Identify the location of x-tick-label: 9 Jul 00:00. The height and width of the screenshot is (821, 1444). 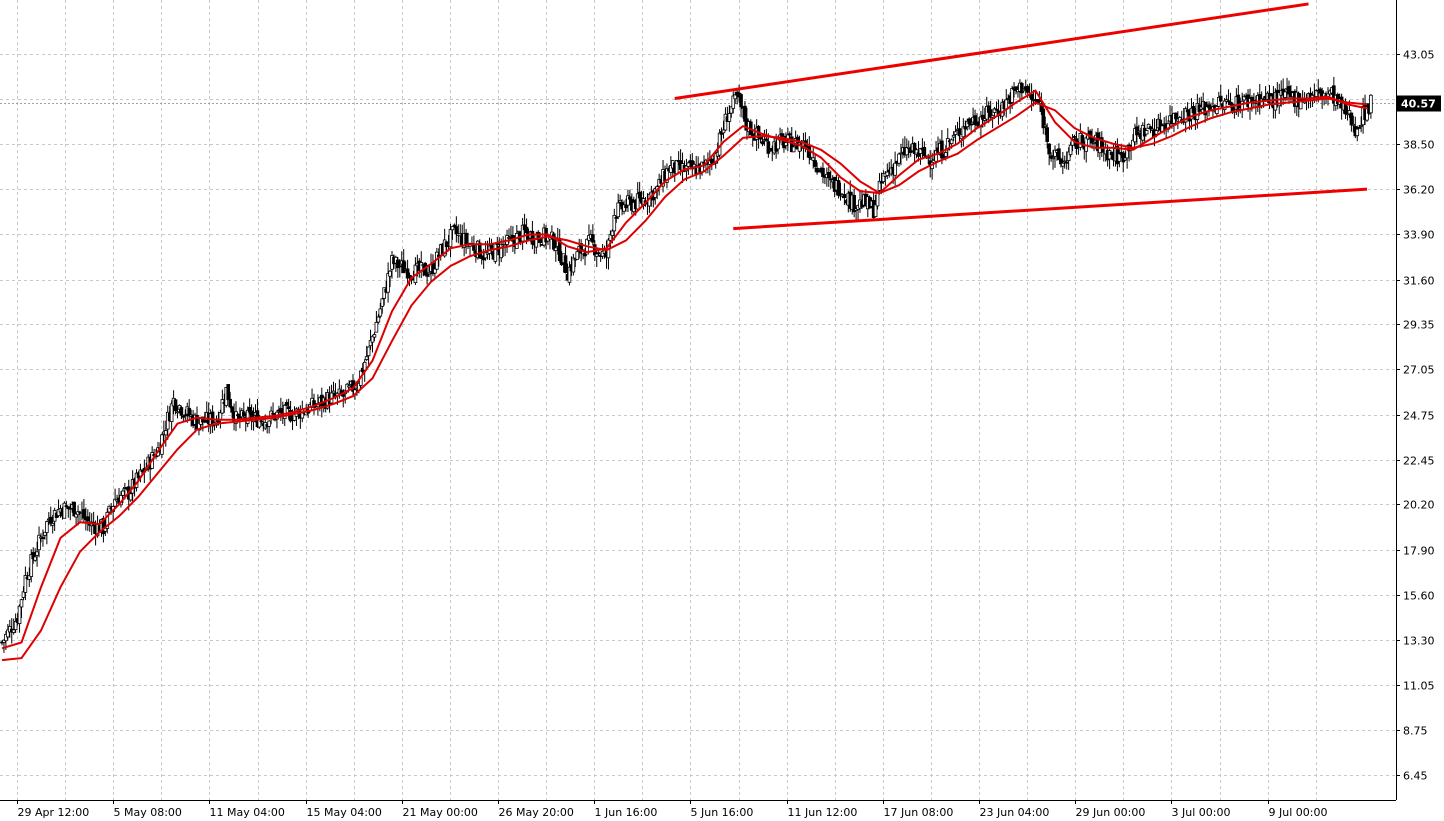
(1298, 812).